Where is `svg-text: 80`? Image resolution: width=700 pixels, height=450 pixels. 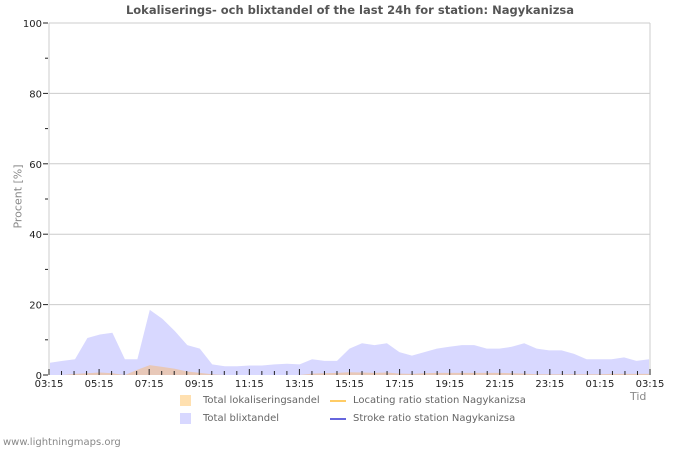 svg-text: 80 is located at coordinates (35, 94).